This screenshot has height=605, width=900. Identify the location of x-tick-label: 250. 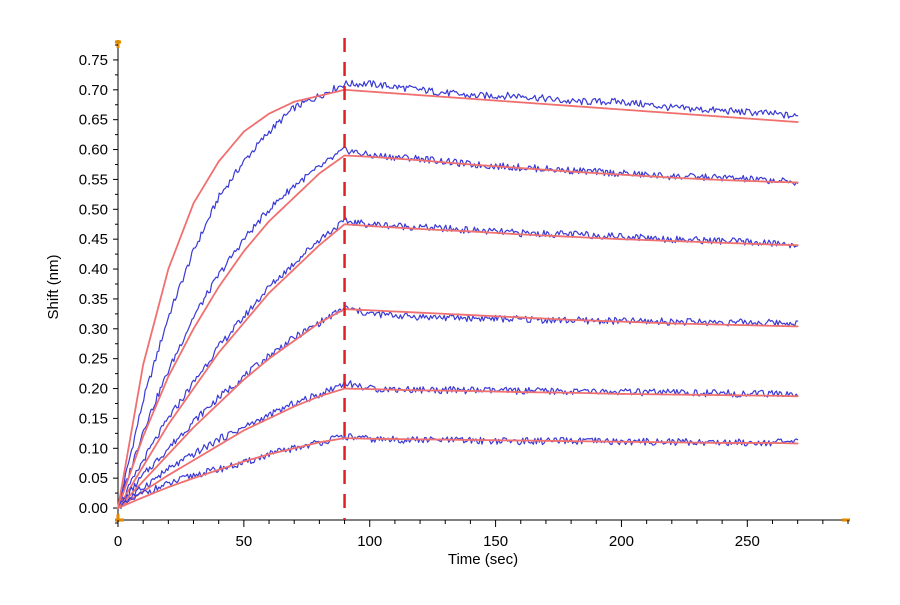
(747, 541).